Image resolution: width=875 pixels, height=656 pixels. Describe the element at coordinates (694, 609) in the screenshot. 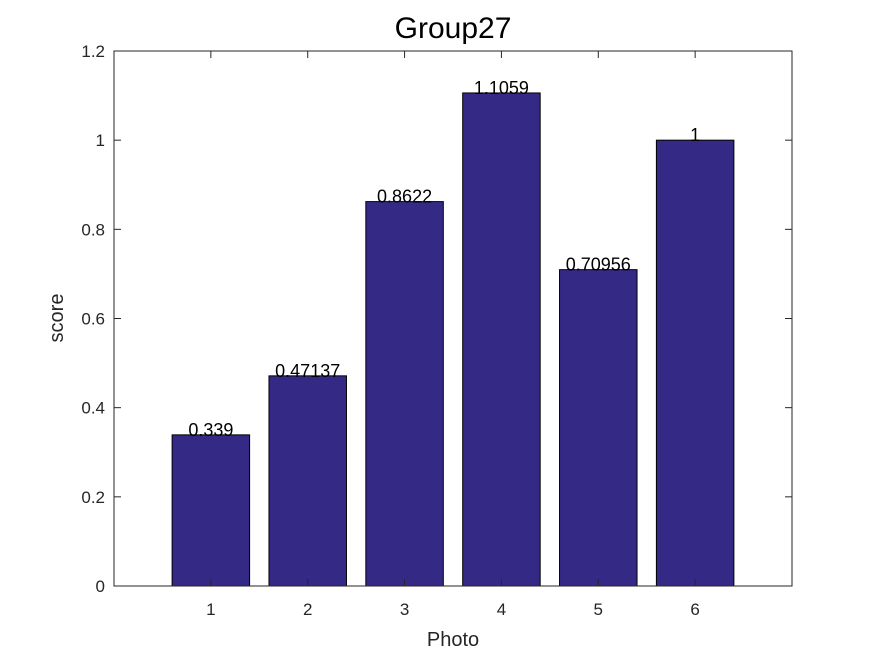

I see `x-tick-label-6: 6` at that location.